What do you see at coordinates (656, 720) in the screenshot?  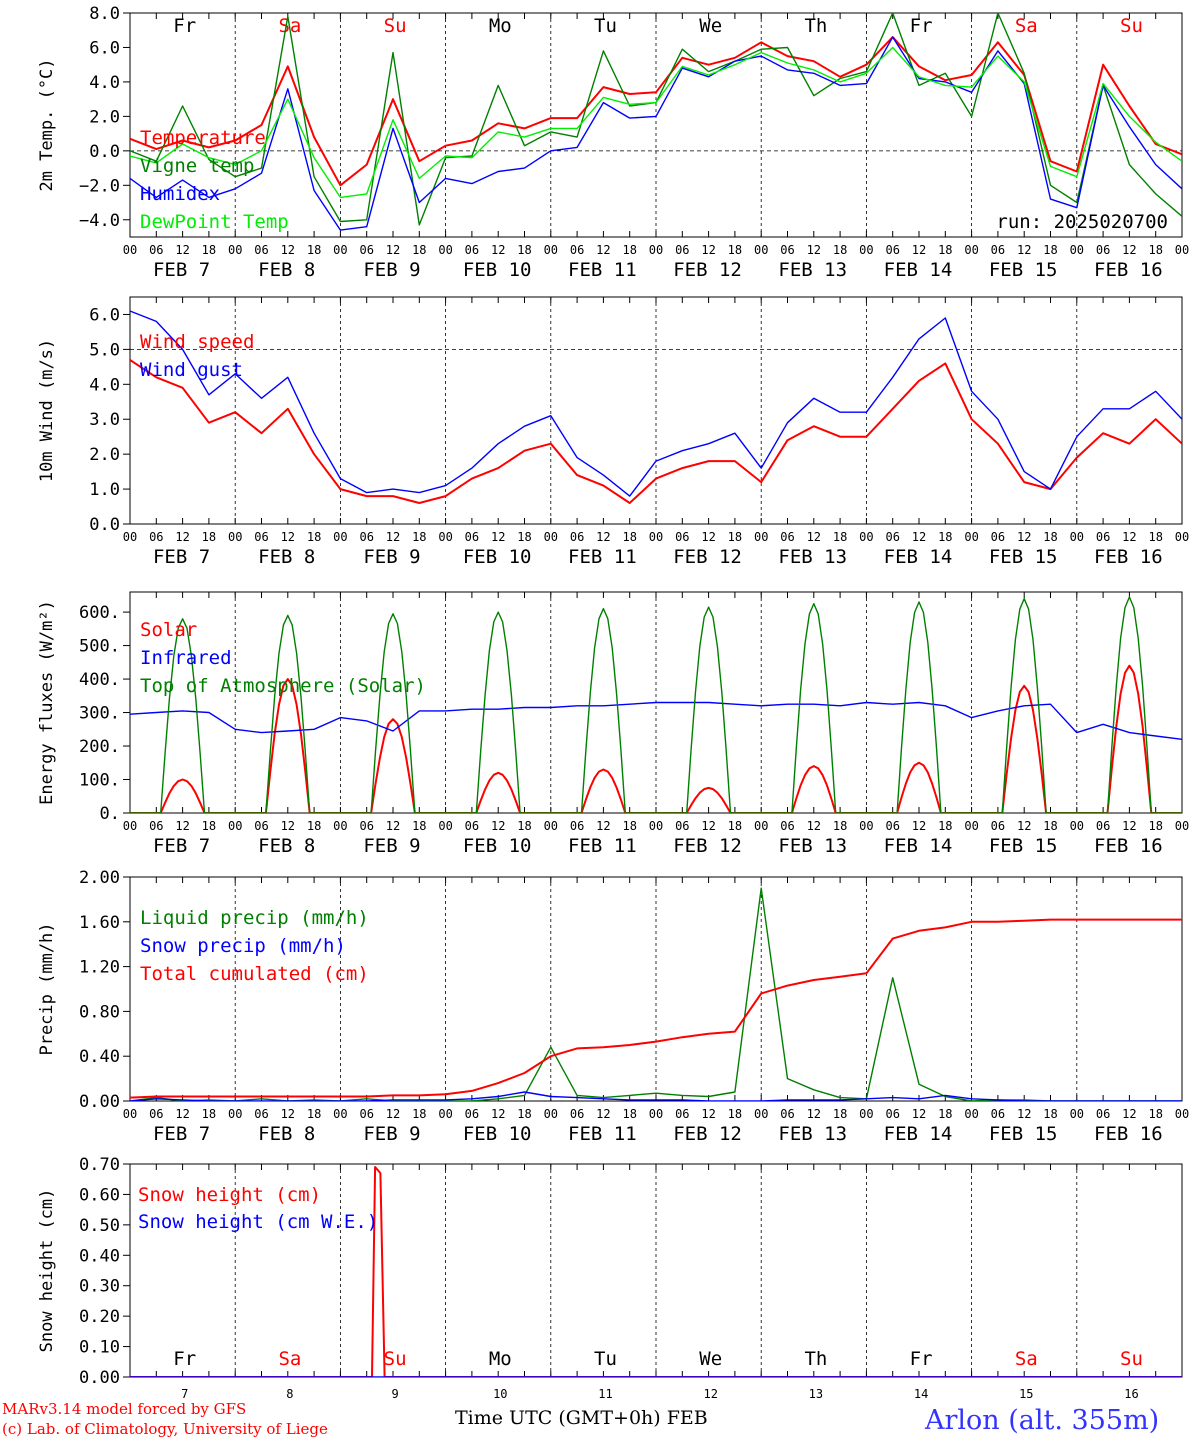 I see `series-line-infrared` at bounding box center [656, 720].